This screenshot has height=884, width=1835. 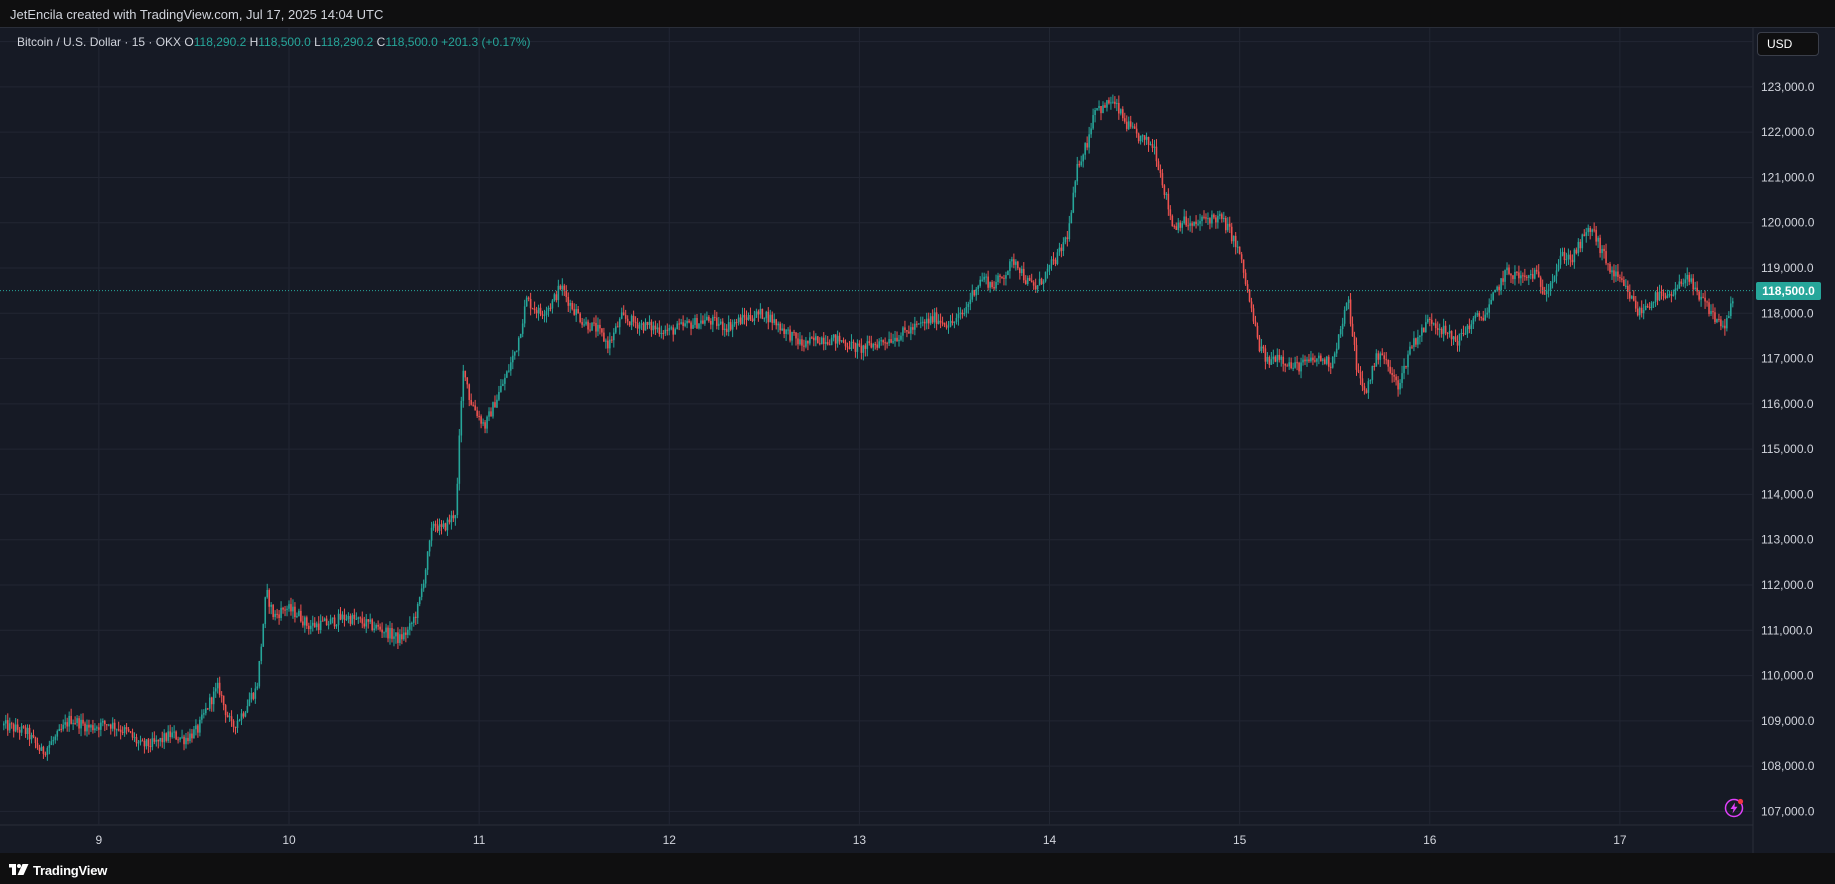 I want to click on time-tick-label: 14, so click(x=1050, y=840).